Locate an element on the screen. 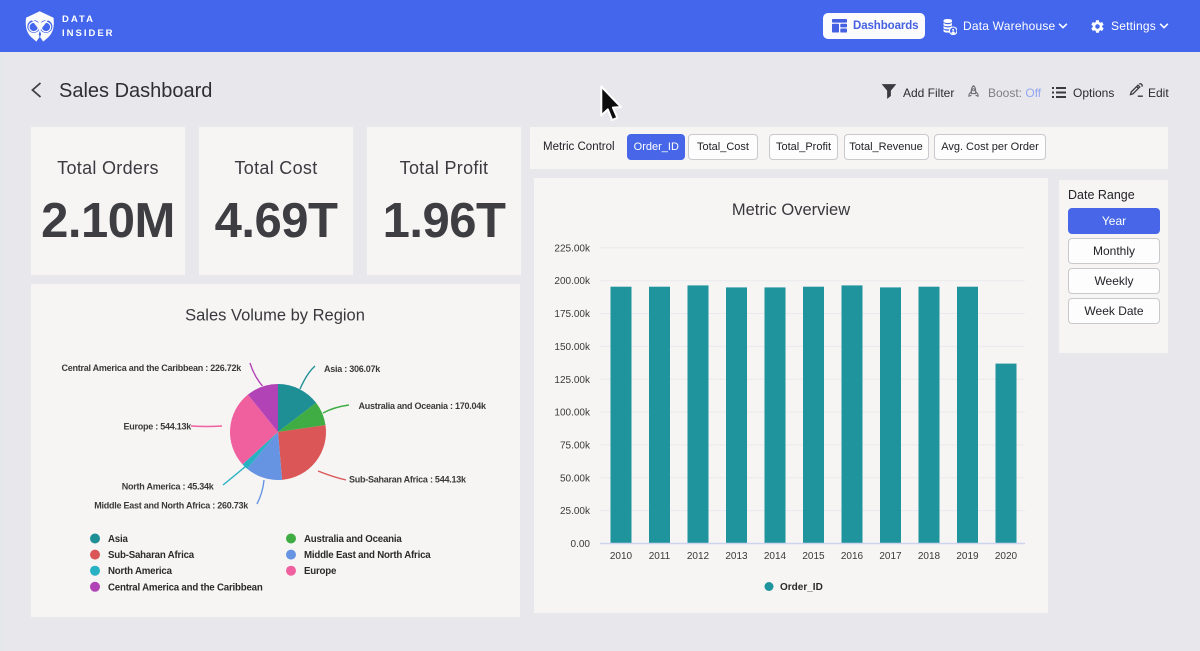  svg-text: Europe : 544.13k is located at coordinates (157, 427).